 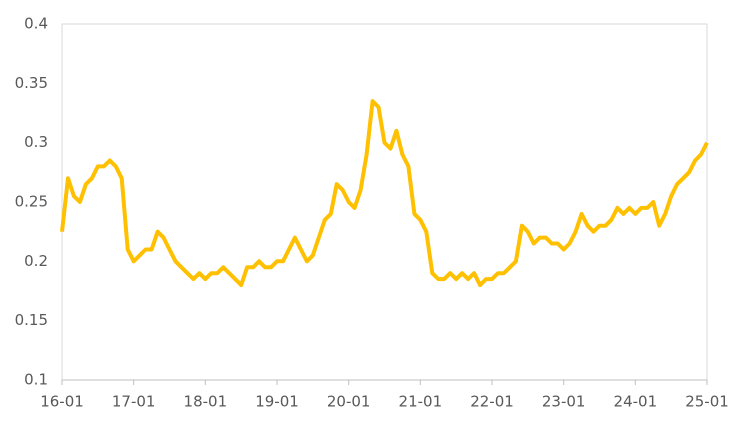 I want to click on x-tick-label: 21-01, so click(x=421, y=402).